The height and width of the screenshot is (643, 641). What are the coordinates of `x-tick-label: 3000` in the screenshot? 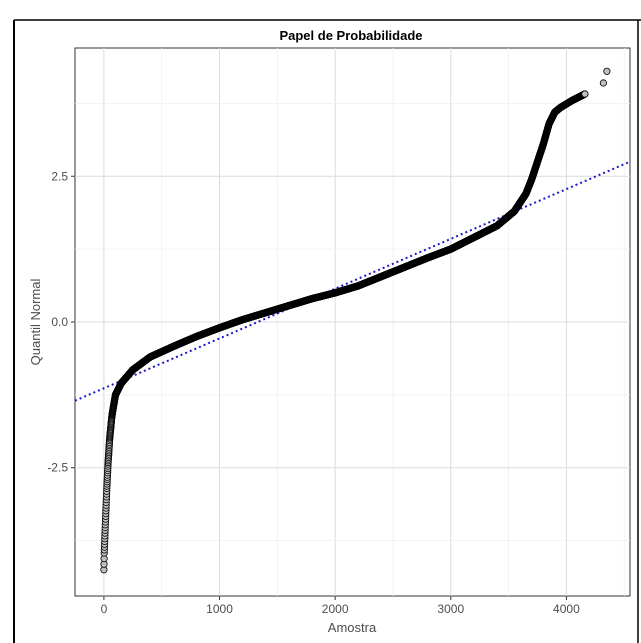 It's located at (450, 609).